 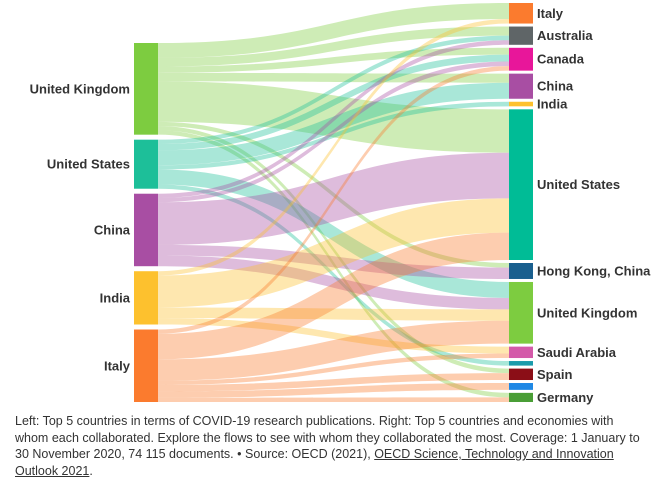 What do you see at coordinates (333, 382) in the screenshot?
I see `flow-it-to-es` at bounding box center [333, 382].